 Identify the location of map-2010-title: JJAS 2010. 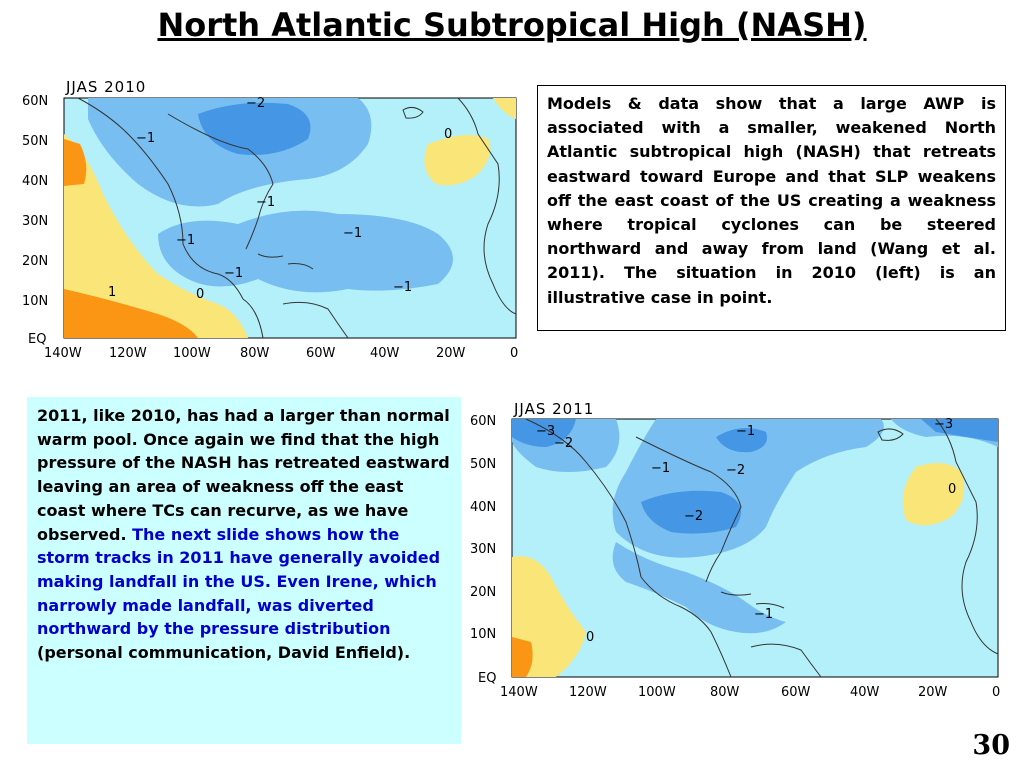
(105, 87).